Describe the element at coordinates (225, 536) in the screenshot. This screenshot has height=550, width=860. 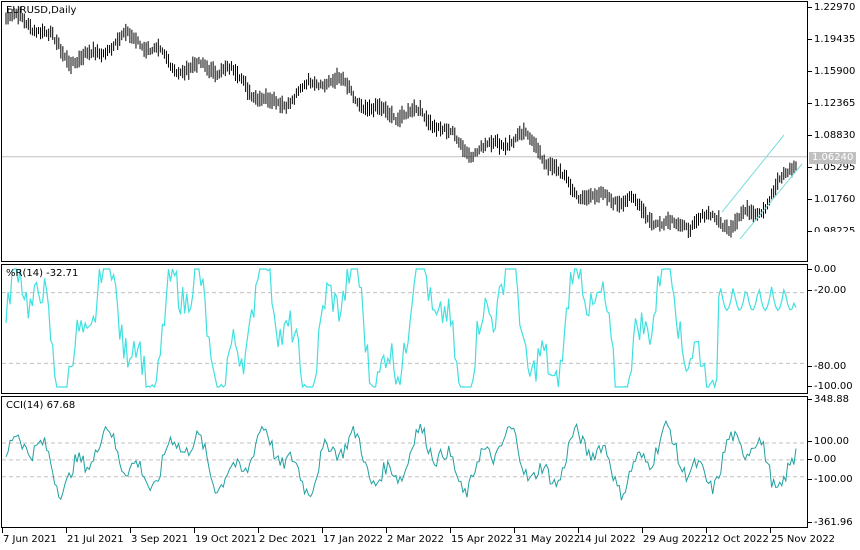
I see `time-tick: 19 Oct 2021` at that location.